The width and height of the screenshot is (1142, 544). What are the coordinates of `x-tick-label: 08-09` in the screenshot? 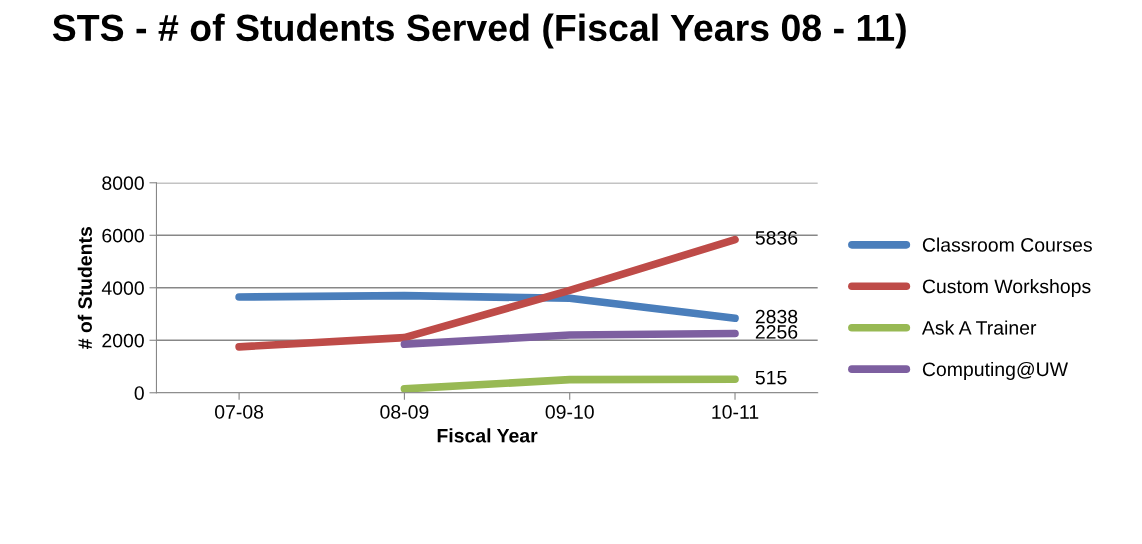 It's located at (404, 412).